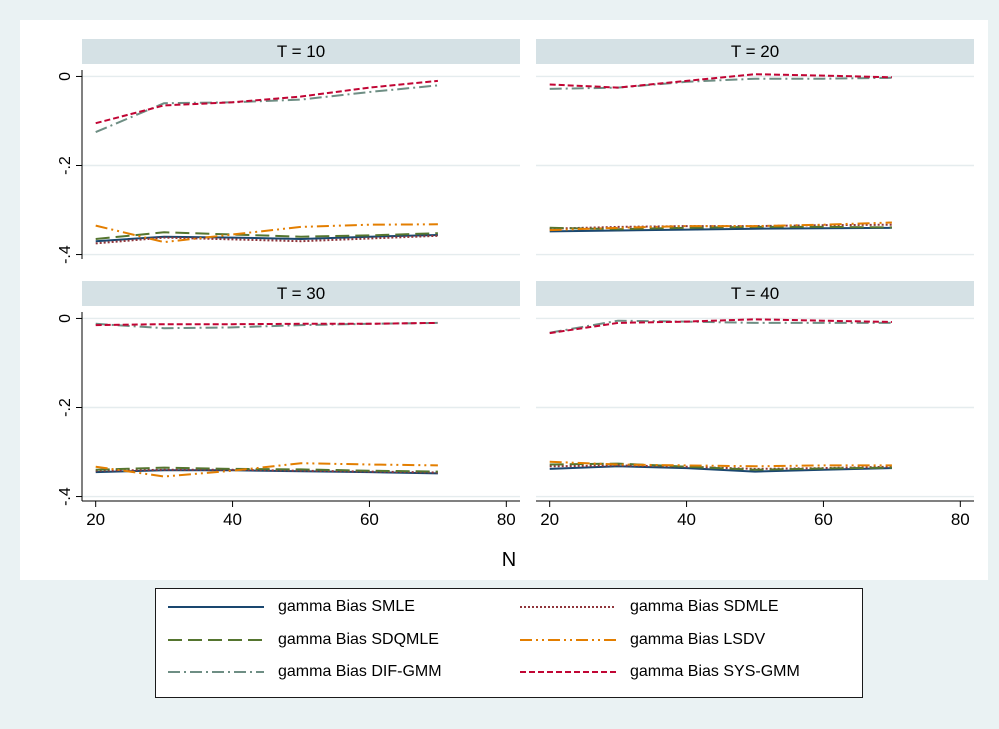 The height and width of the screenshot is (729, 999). I want to click on legend-label: gamma Bias SDMLE, so click(704, 606).